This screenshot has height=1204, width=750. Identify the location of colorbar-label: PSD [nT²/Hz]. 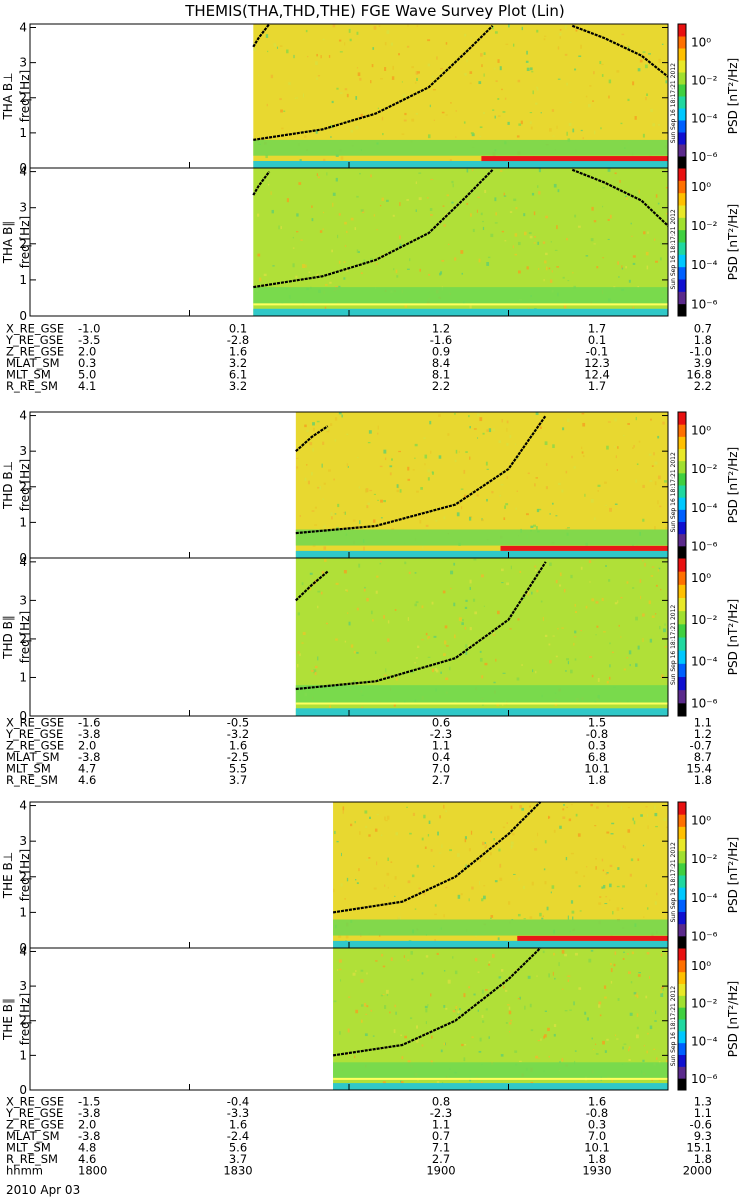
(733, 96).